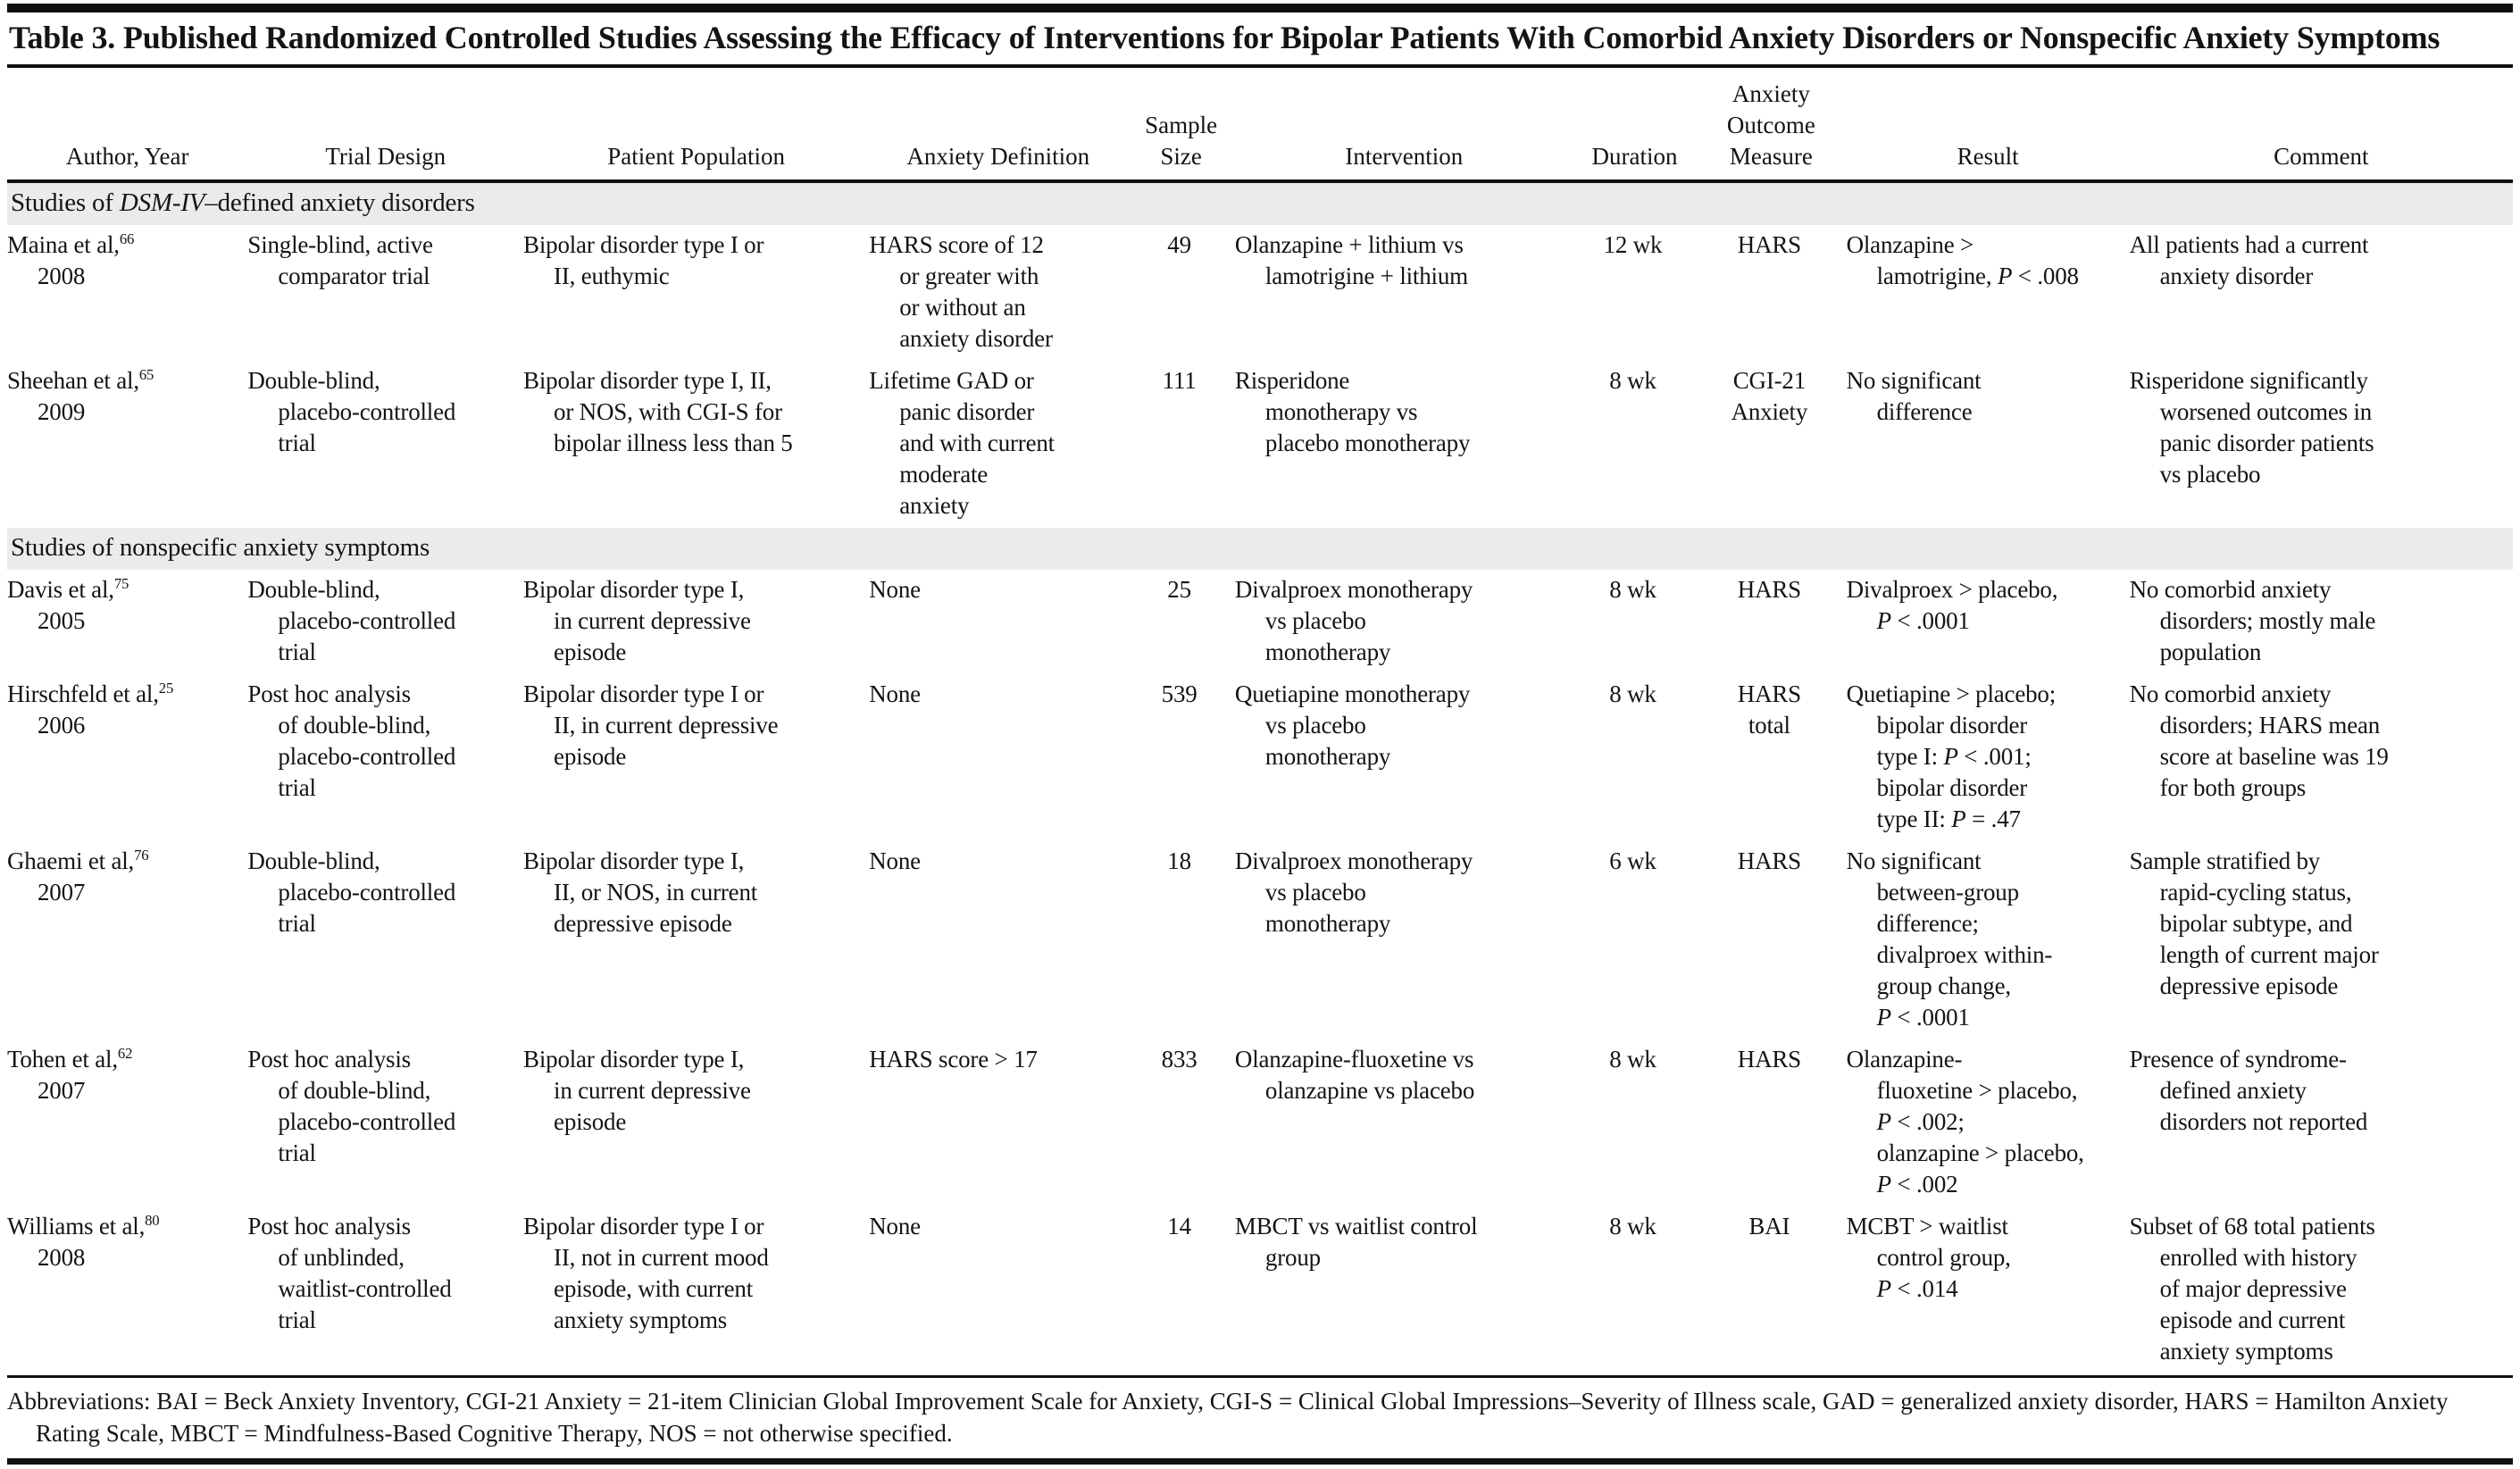 This screenshot has width=2520, height=1469. I want to click on cell-patient-population: Bipolar disorder type I or II, euthymic, so click(643, 260).